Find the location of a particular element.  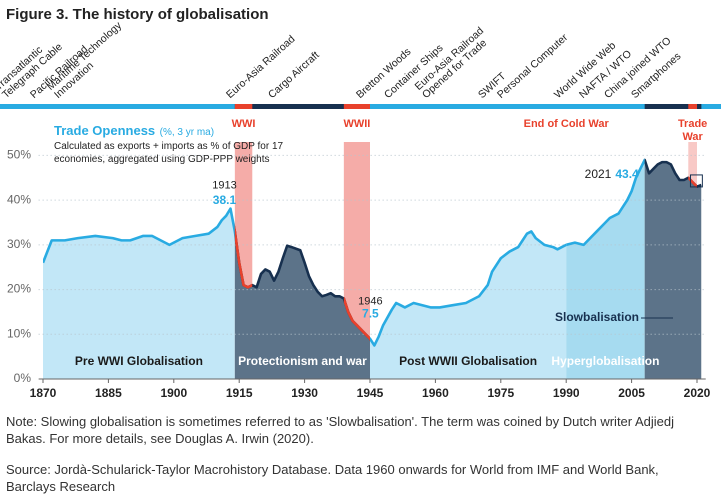

point-year: 1913 is located at coordinates (224, 186).